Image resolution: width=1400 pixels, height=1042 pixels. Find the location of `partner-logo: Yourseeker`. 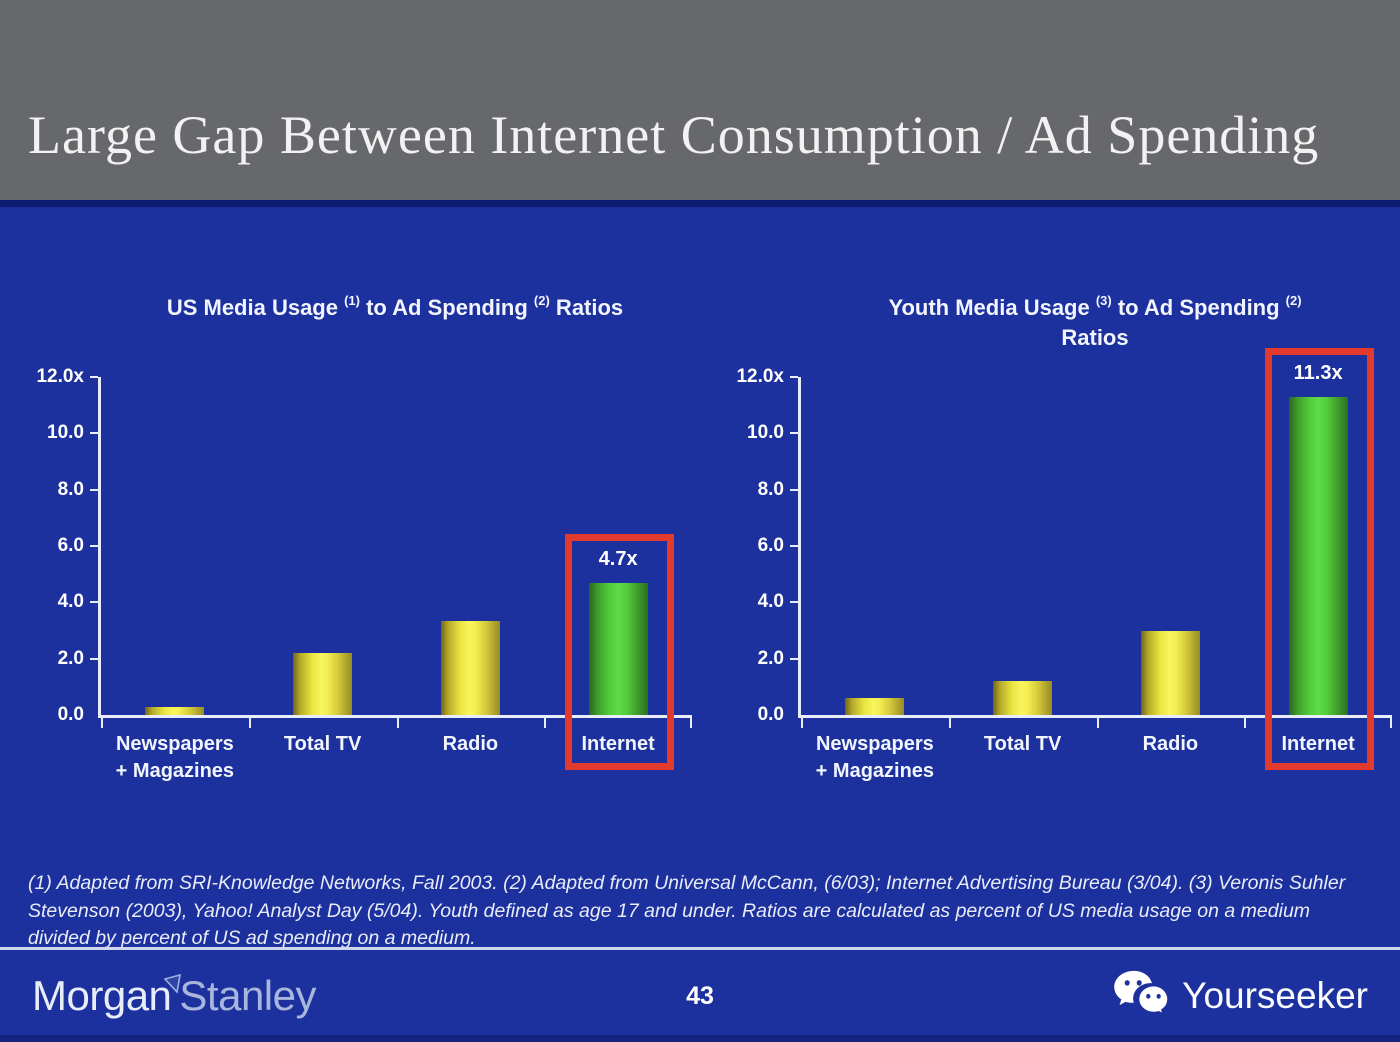

partner-logo: Yourseeker is located at coordinates (1240, 996).